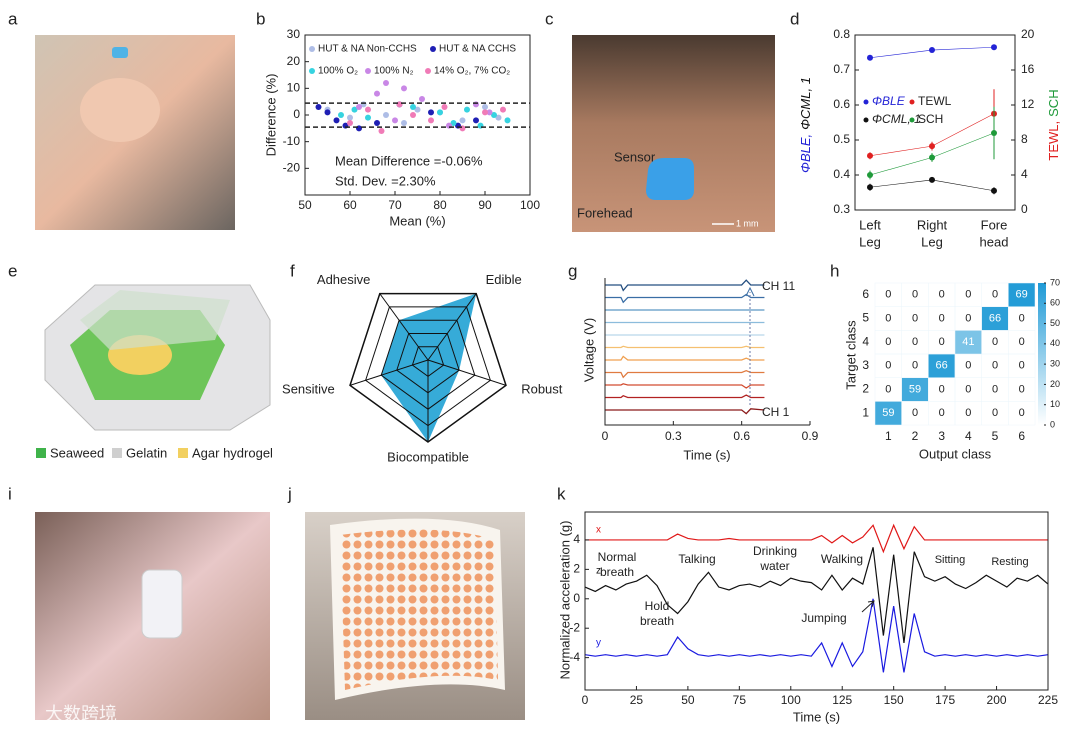  What do you see at coordinates (549, 18) in the screenshot?
I see `panel-label: c` at bounding box center [549, 18].